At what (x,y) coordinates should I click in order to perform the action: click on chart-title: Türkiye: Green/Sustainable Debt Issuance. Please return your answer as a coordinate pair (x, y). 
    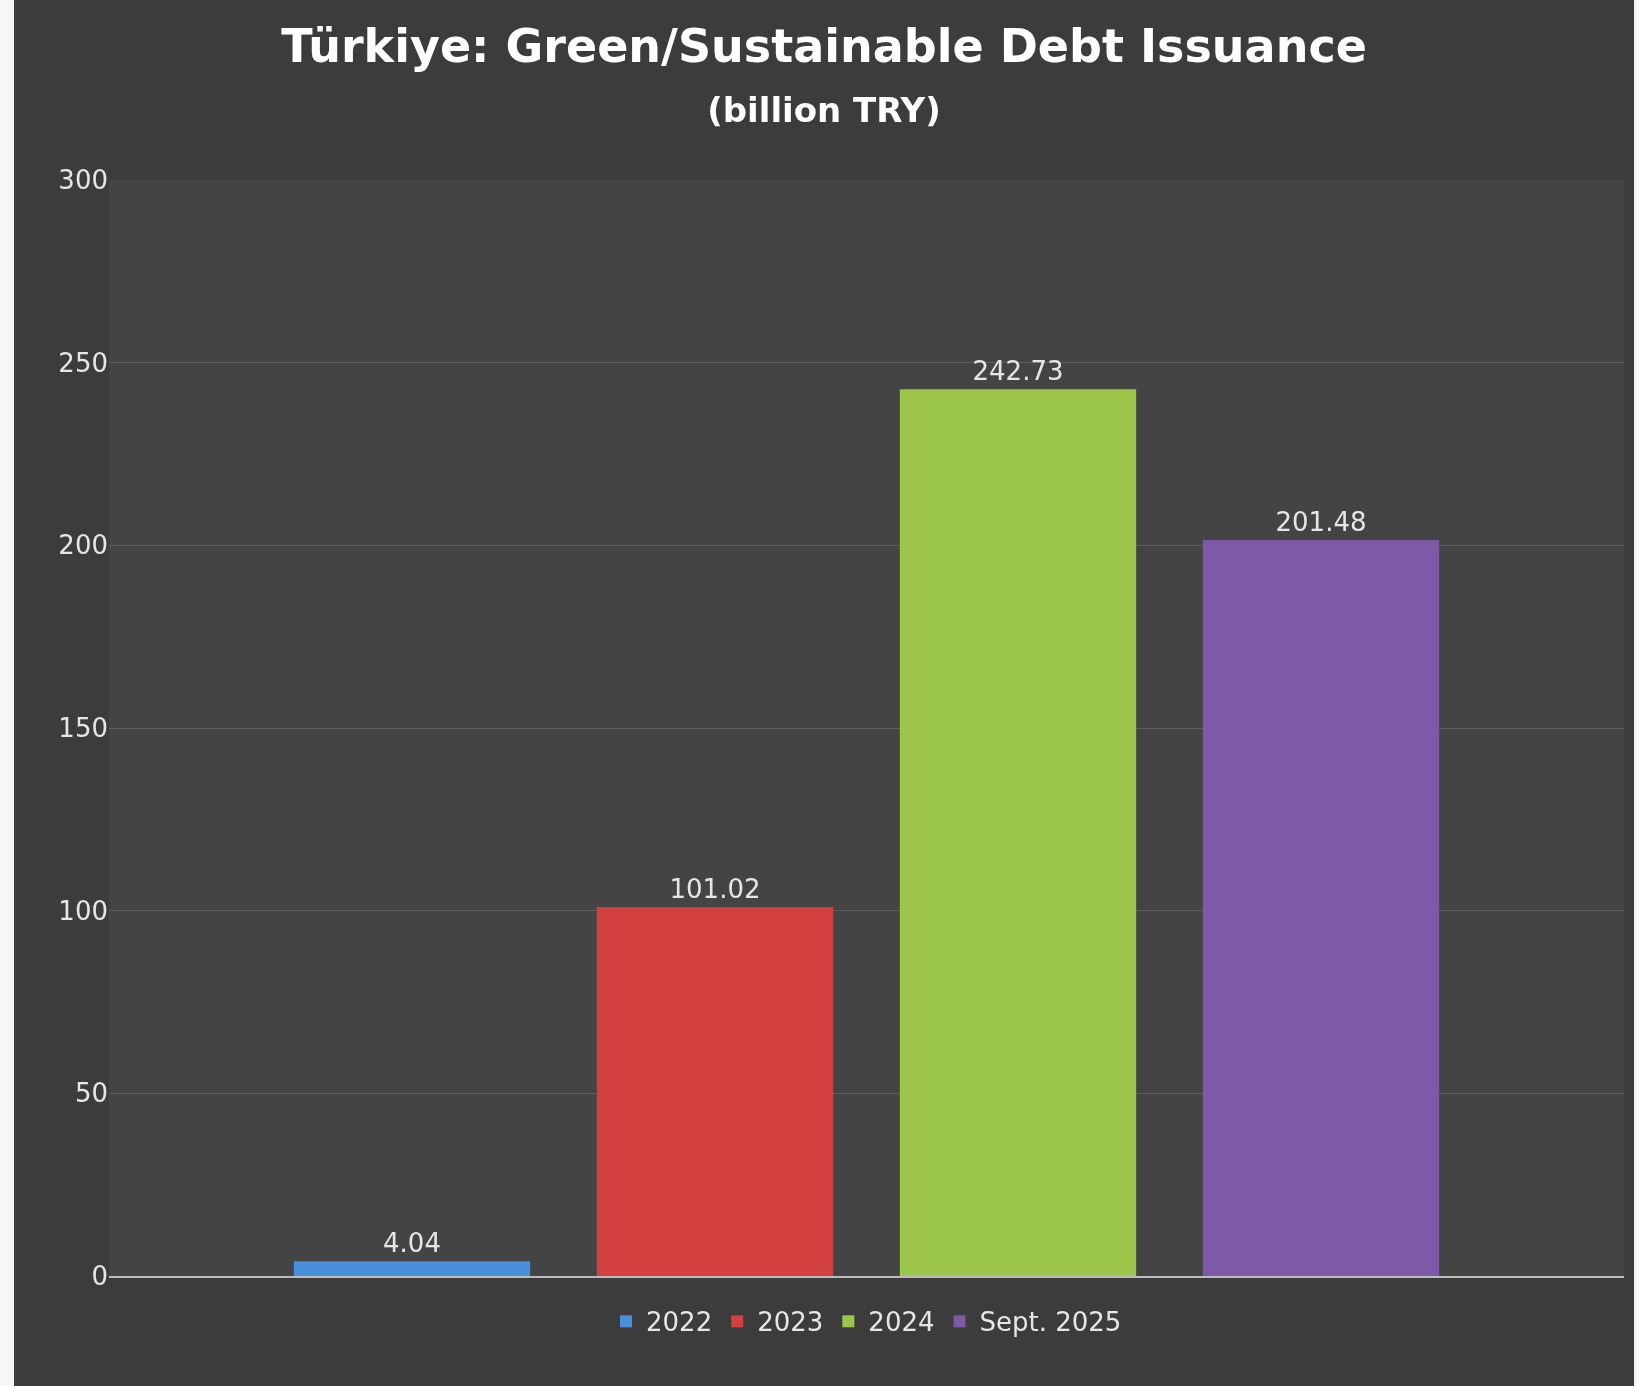
    Looking at the image, I should click on (824, 46).